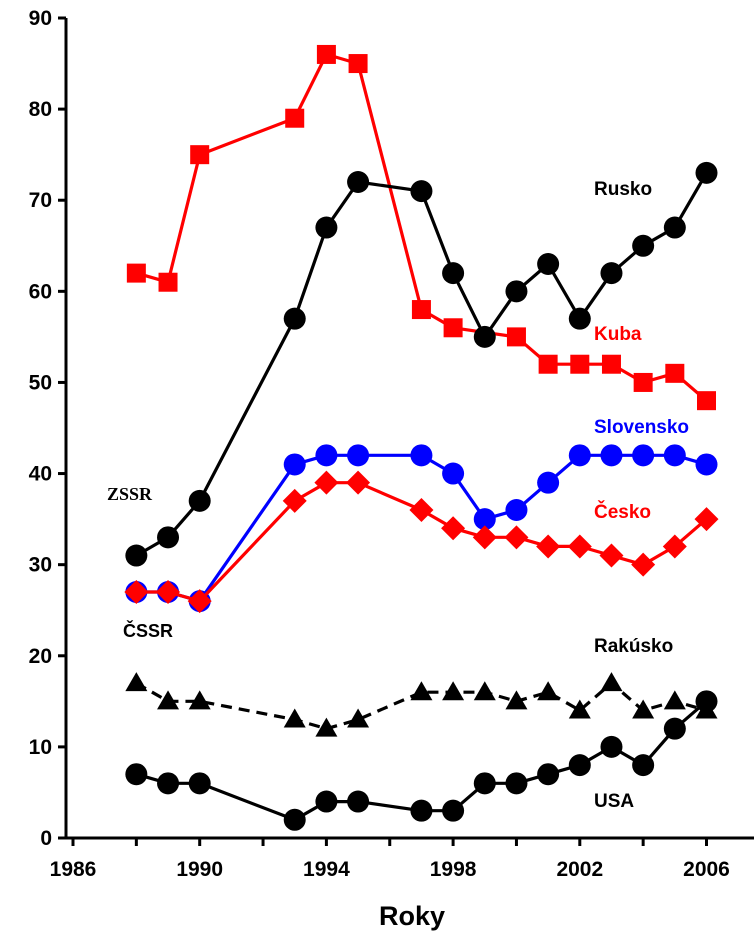 Image resolution: width=754 pixels, height=950 pixels. Describe the element at coordinates (614, 801) in the screenshot. I see `series-label-usa: USA` at that location.